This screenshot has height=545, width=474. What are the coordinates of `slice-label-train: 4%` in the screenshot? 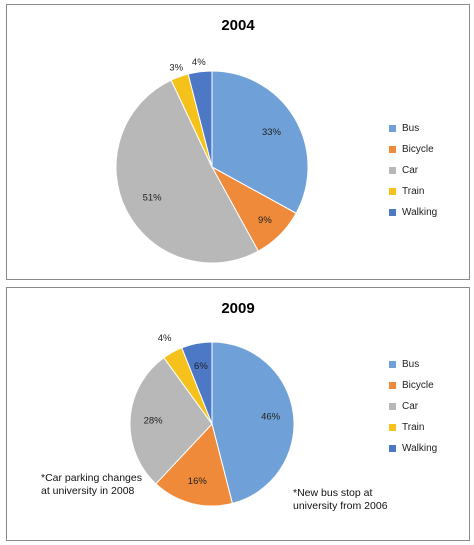 It's located at (165, 338).